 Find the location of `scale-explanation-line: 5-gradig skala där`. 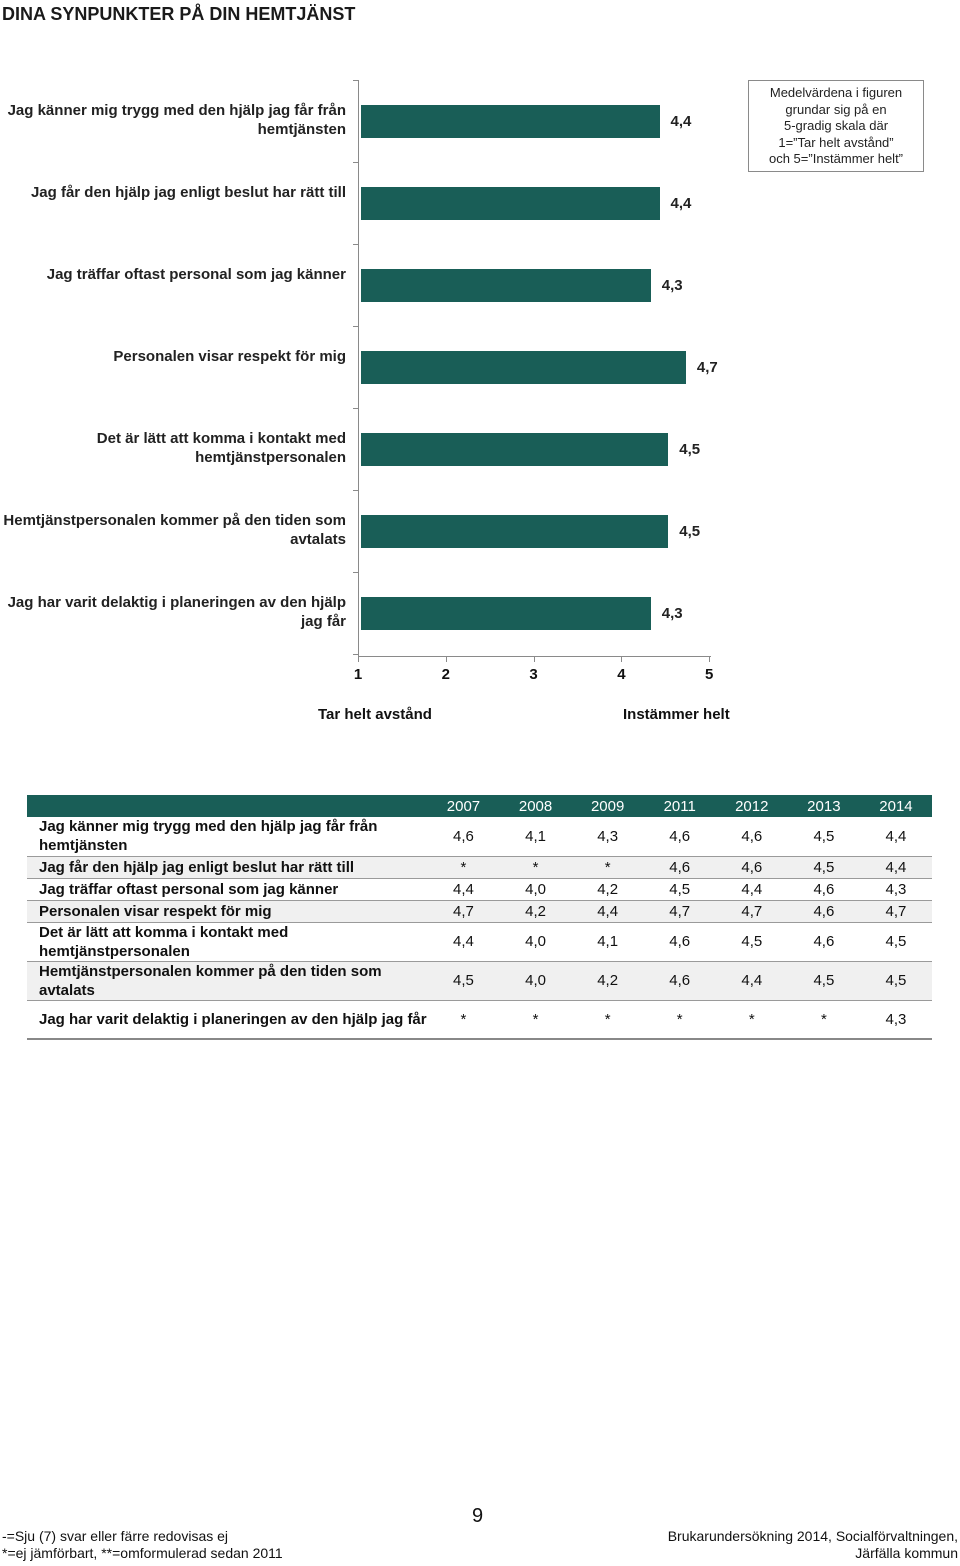

scale-explanation-line: 5-gradig skala där is located at coordinates (836, 125).